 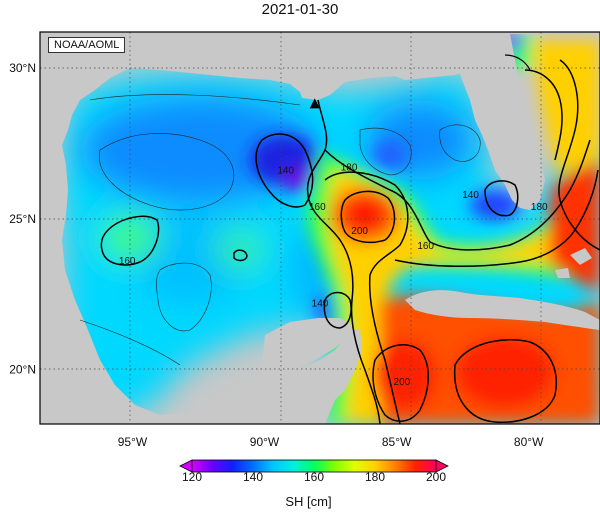 I want to click on colorbar-right-arrow, so click(x=442, y=466).